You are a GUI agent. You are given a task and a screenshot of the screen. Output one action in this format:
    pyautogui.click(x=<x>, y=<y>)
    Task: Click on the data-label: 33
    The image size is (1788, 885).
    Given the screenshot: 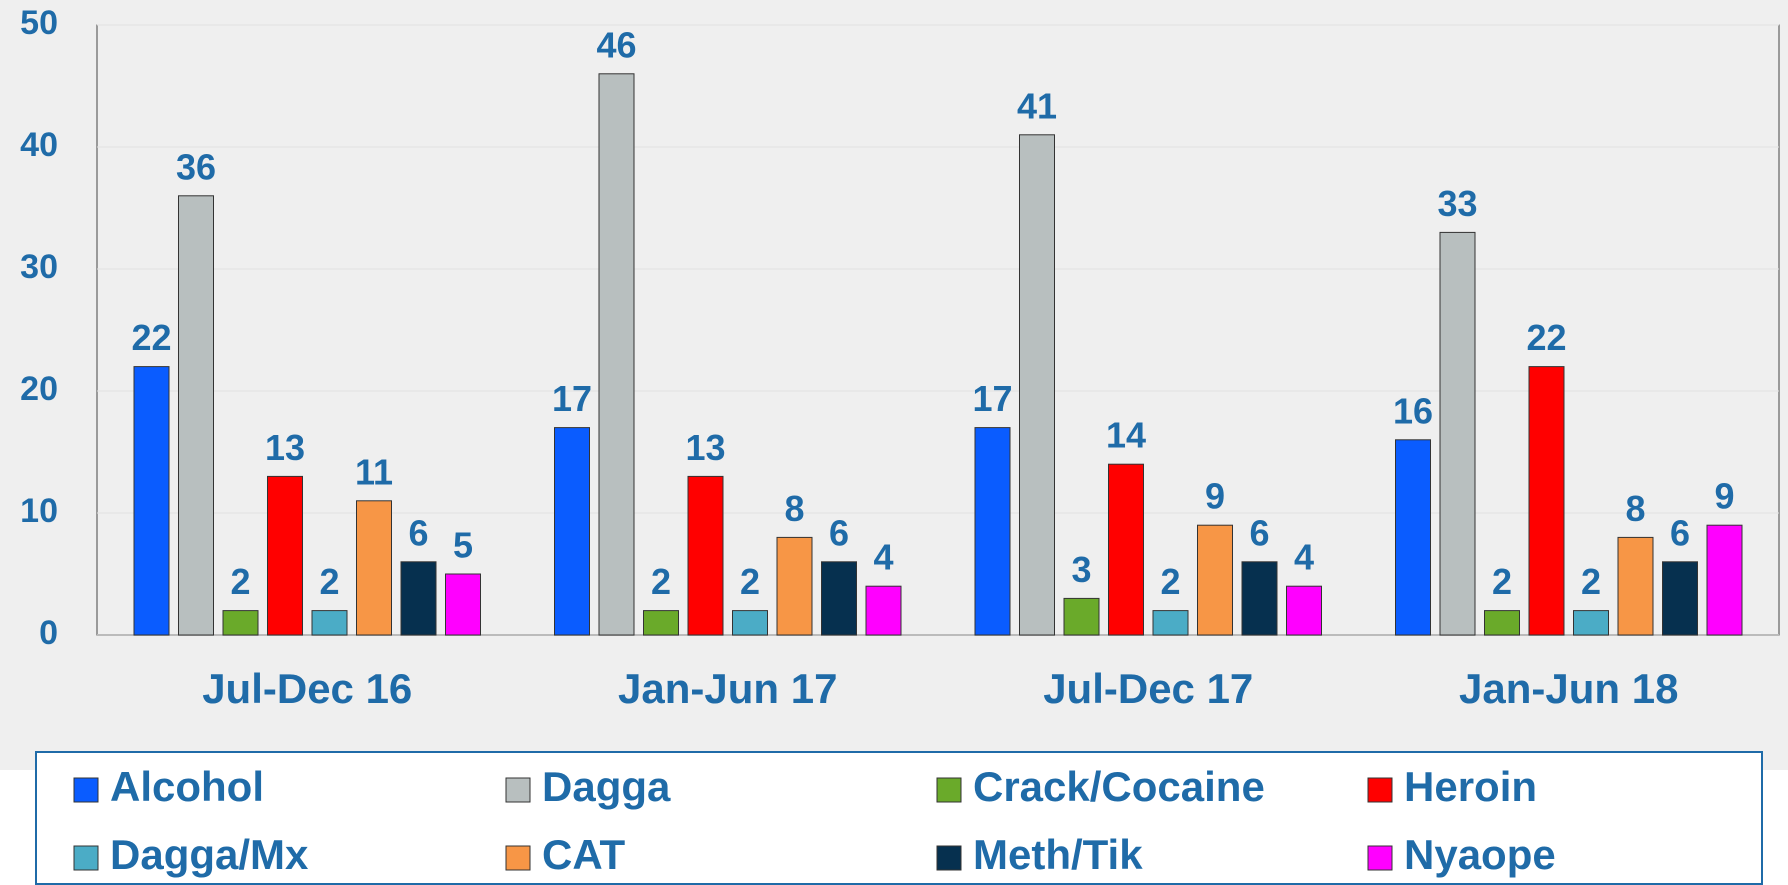 What is the action you would take?
    pyautogui.click(x=1457, y=203)
    